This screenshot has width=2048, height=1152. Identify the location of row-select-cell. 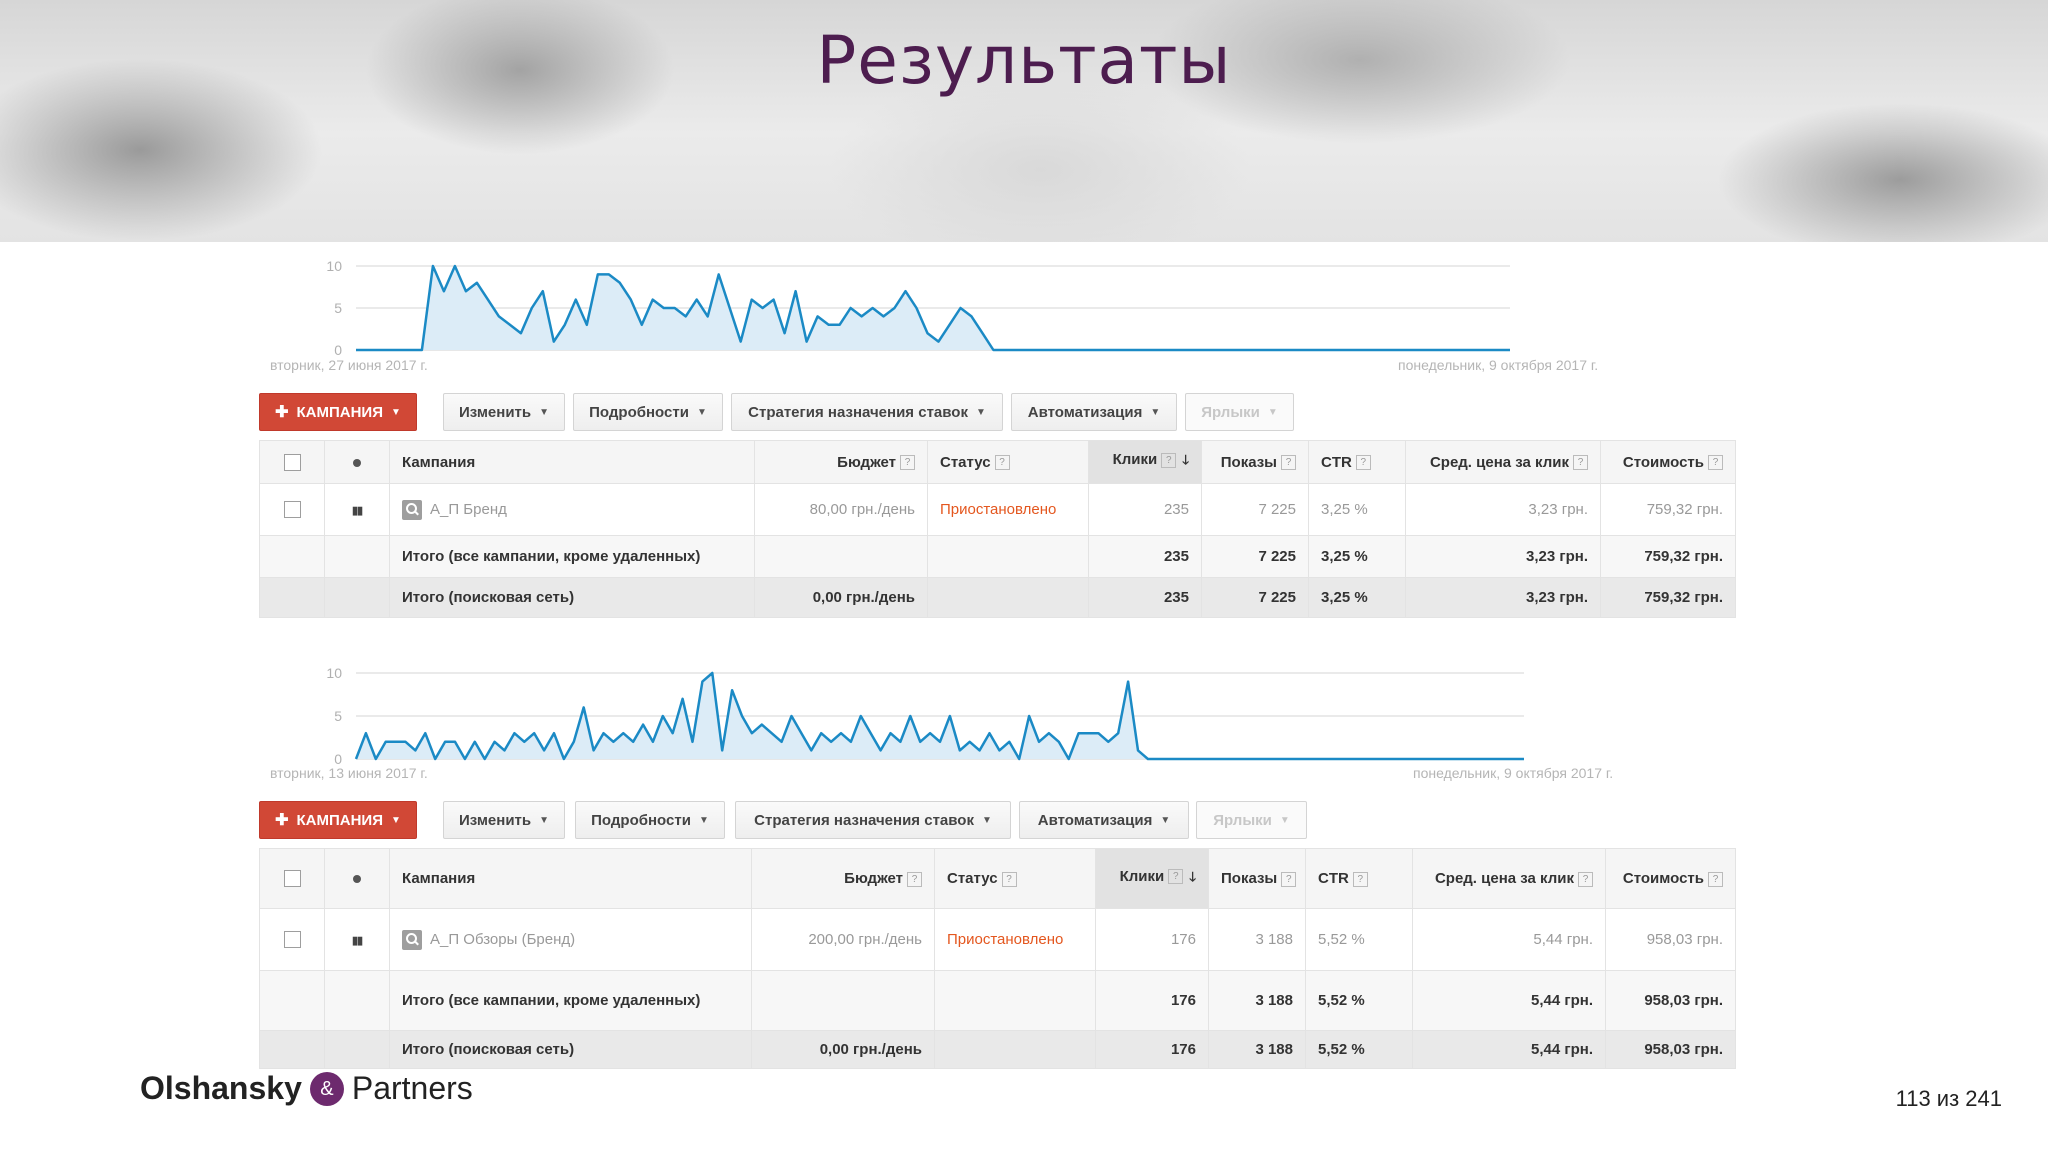
(292, 509).